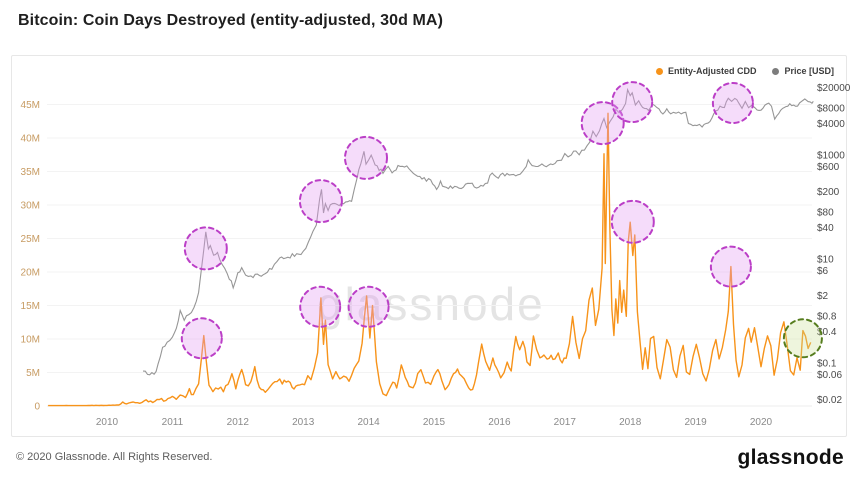 This screenshot has height=483, width=860. I want to click on legend-label: Price [USD], so click(809, 71).